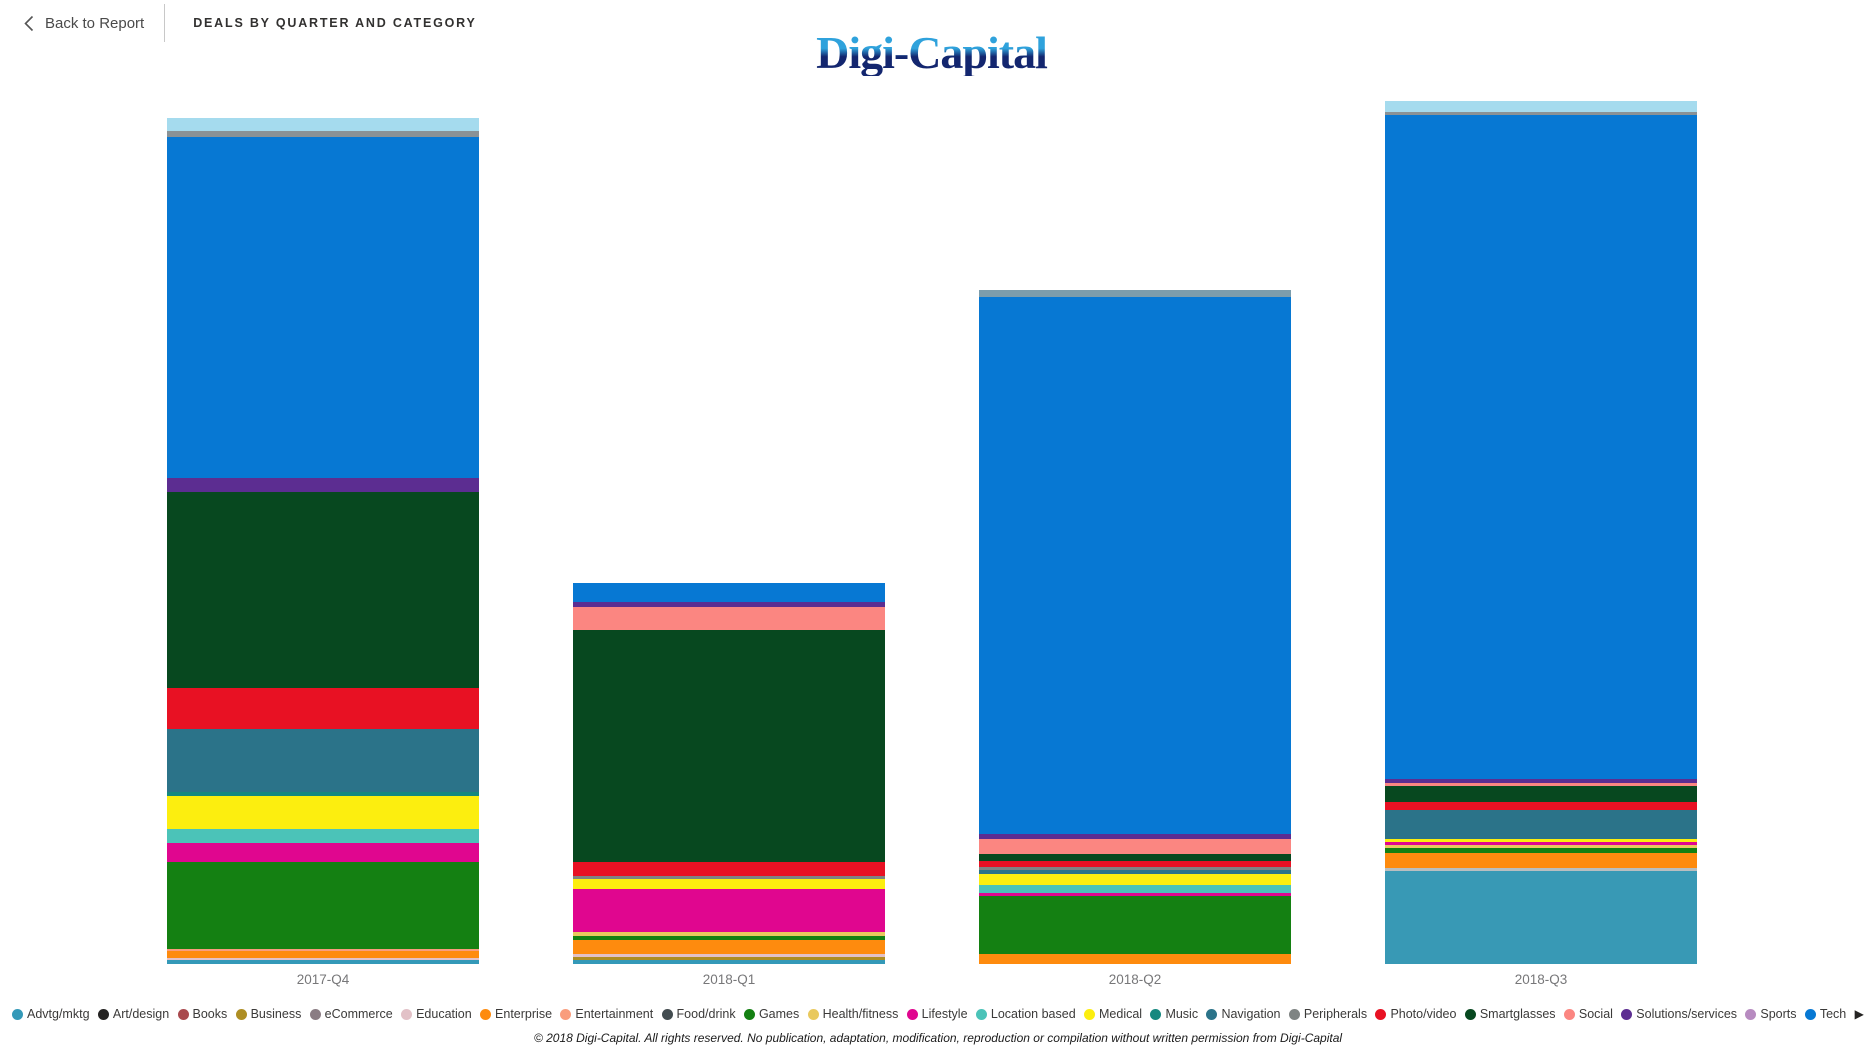 This screenshot has width=1876, height=1051. What do you see at coordinates (202, 1014) in the screenshot?
I see `legend-item: Books` at bounding box center [202, 1014].